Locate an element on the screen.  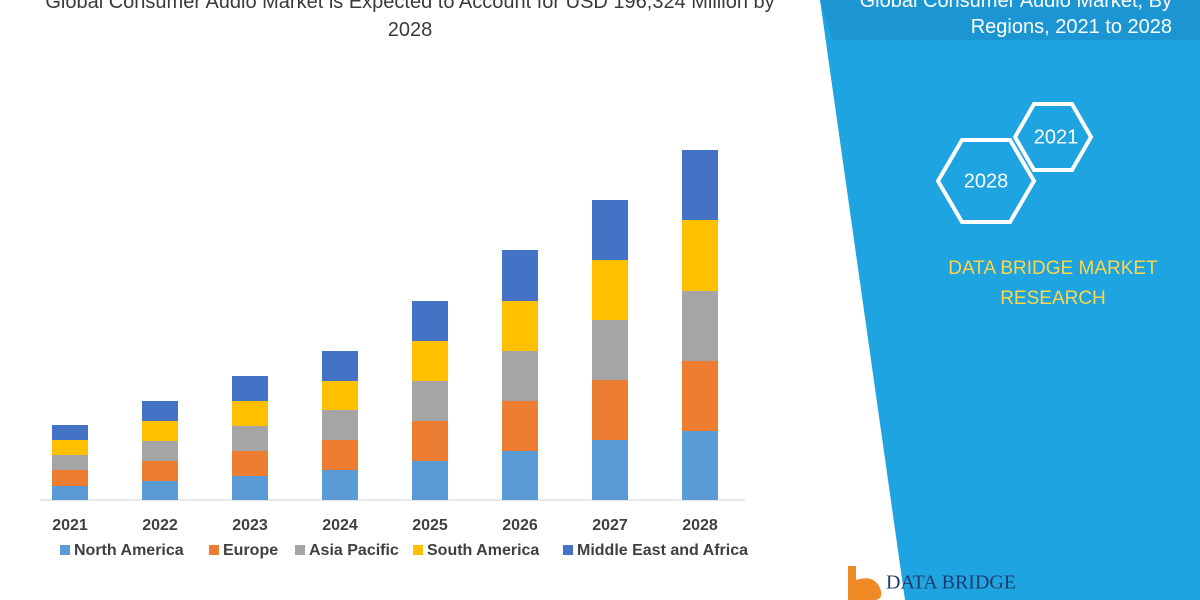
x-tick-label: 2026 is located at coordinates (520, 525).